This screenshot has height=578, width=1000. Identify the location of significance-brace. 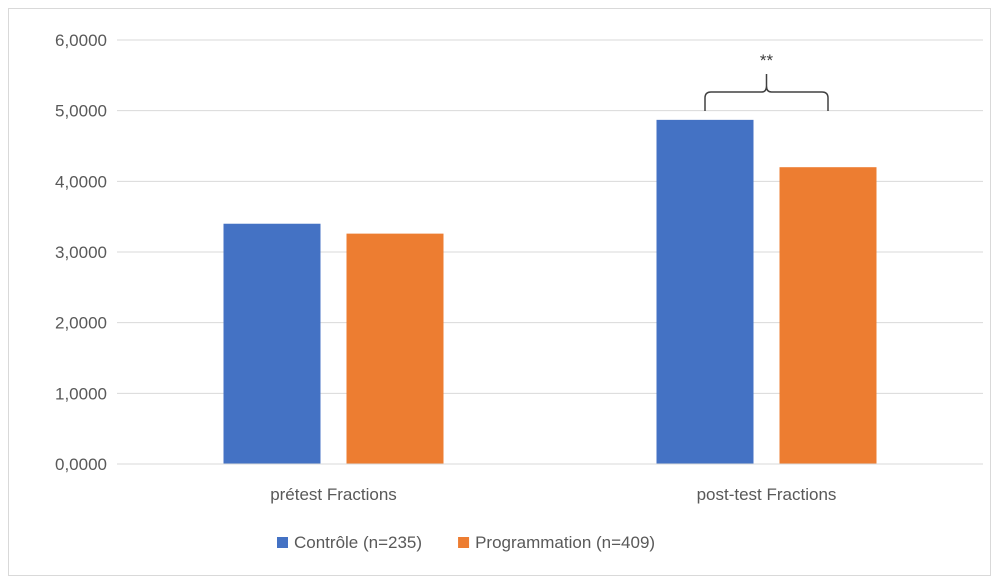
(766, 92).